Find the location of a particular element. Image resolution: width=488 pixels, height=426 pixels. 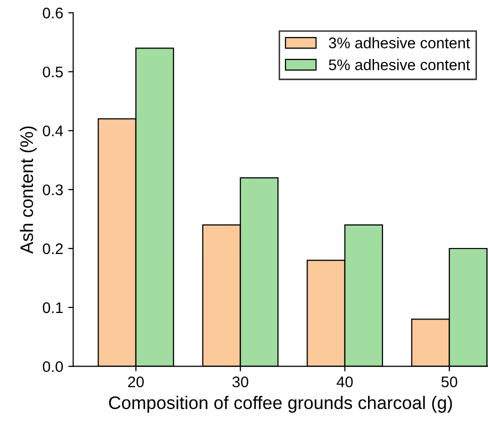

x-tick-label: 50 is located at coordinates (449, 382).